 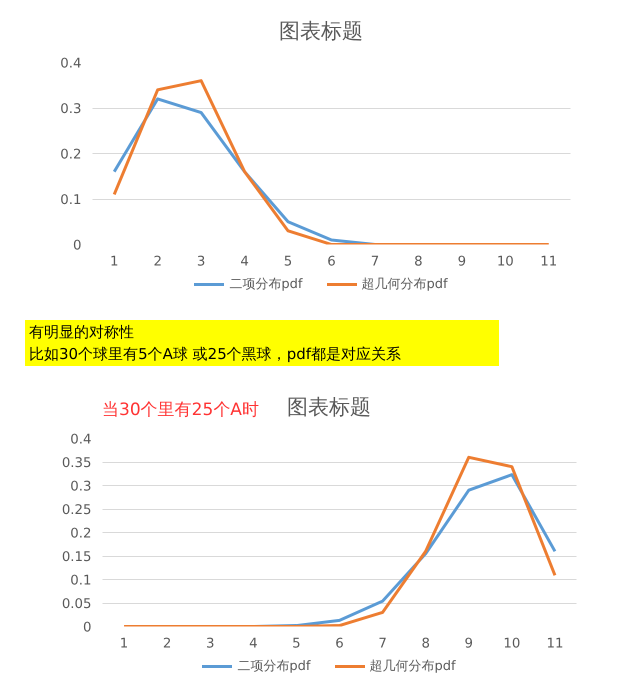 I want to click on text: 当30个里有25个A时, so click(x=180, y=410).